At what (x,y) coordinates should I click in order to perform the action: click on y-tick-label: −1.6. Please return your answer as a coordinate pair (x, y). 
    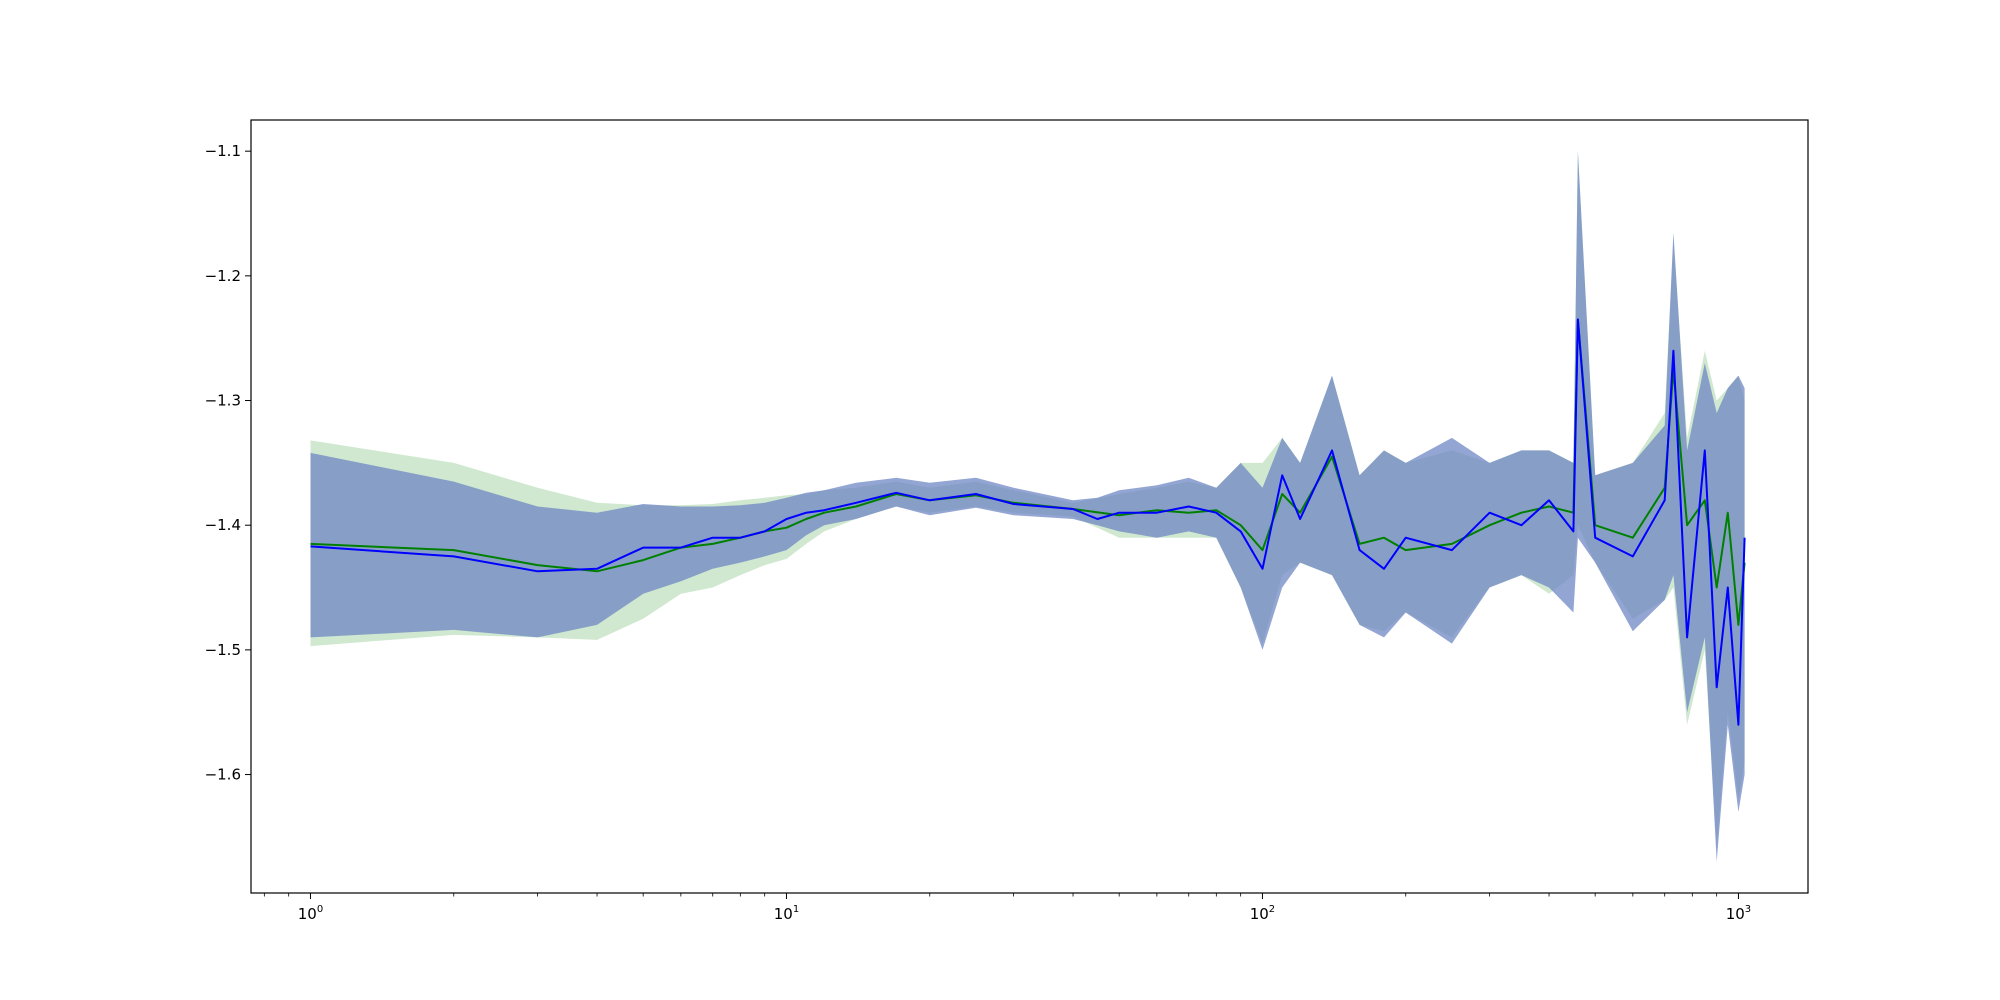
    Looking at the image, I should click on (223, 775).